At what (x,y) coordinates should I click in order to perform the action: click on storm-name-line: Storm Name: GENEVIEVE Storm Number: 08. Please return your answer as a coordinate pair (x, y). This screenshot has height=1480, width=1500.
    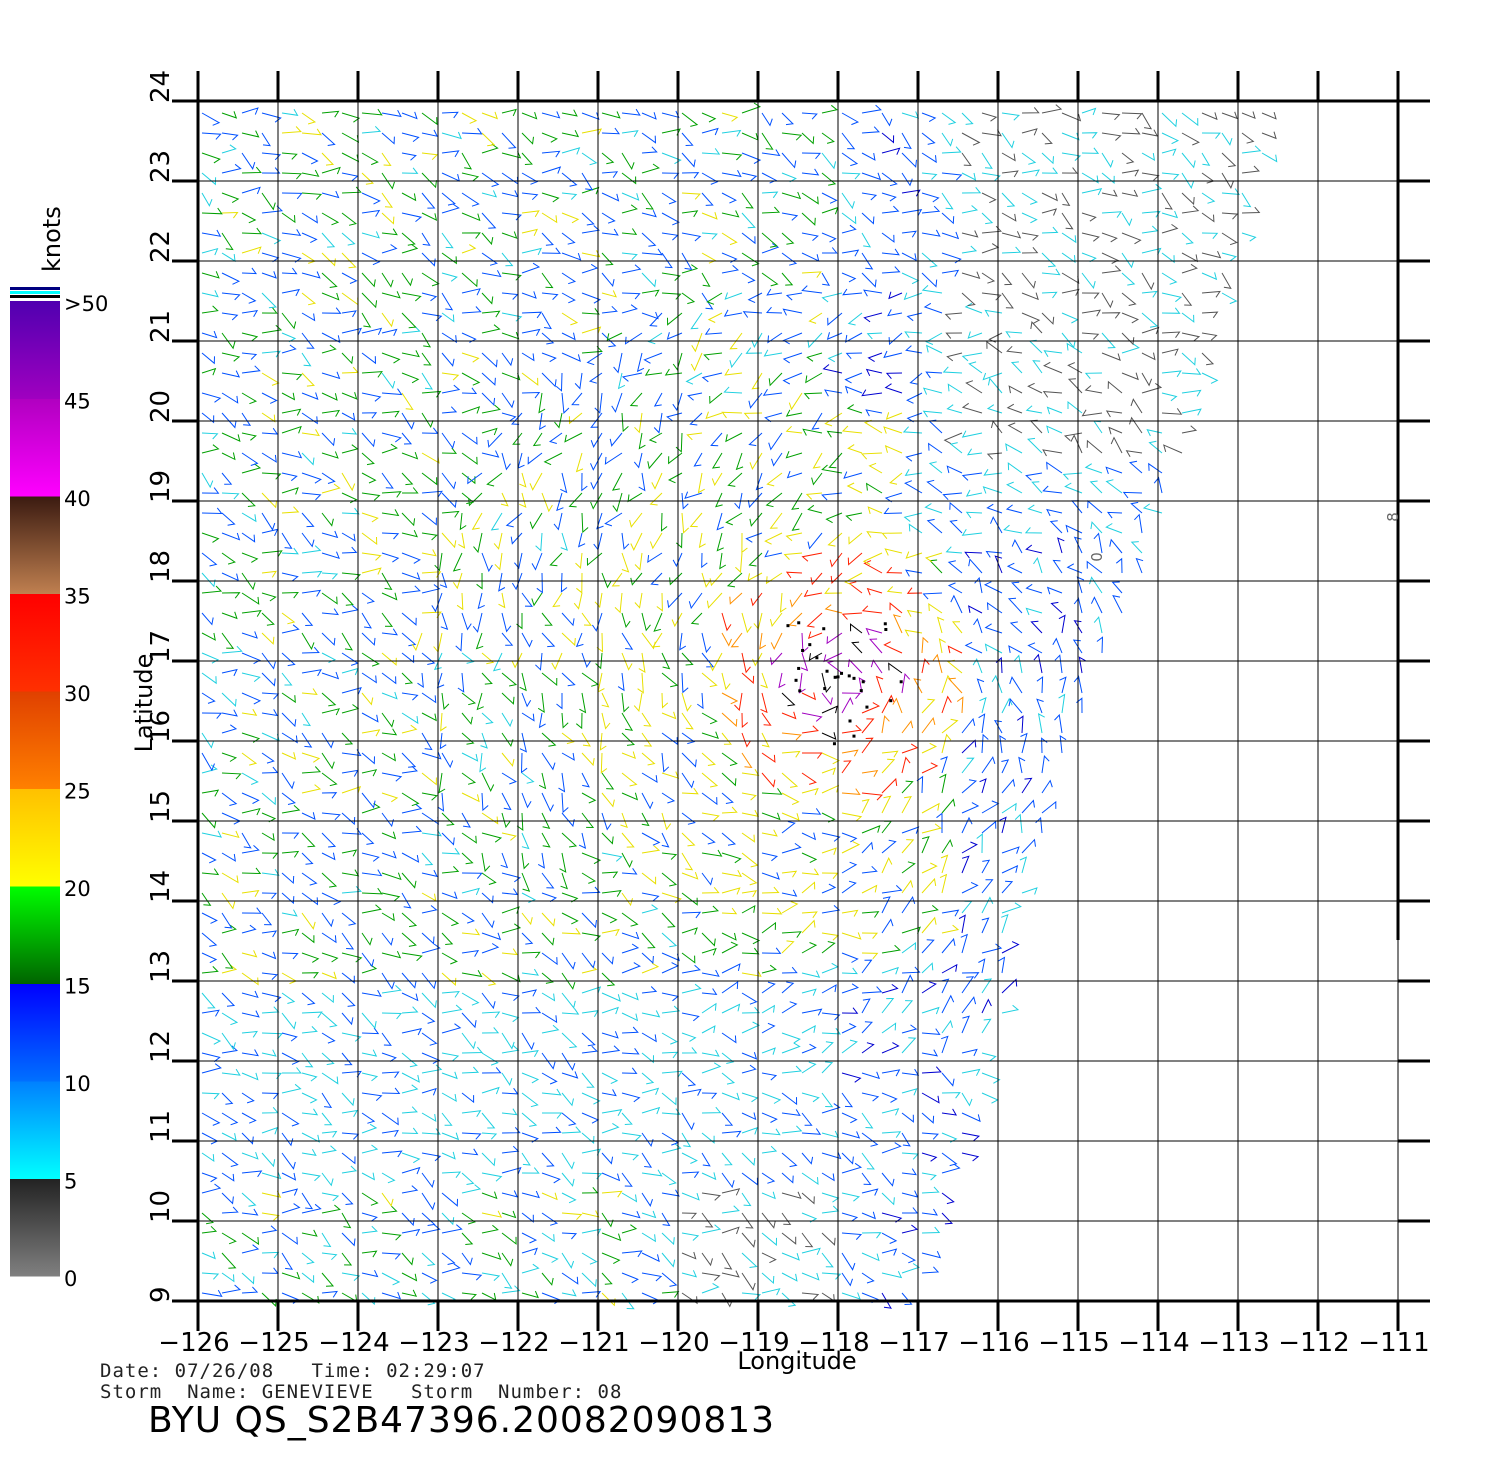
    Looking at the image, I should click on (361, 1392).